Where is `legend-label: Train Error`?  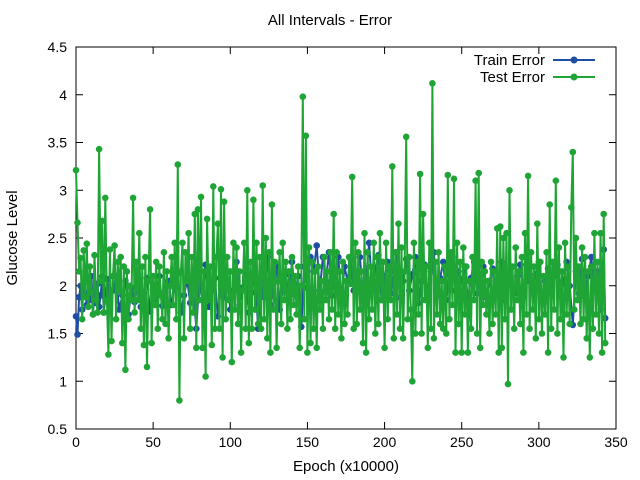 legend-label: Train Error is located at coordinates (509, 60).